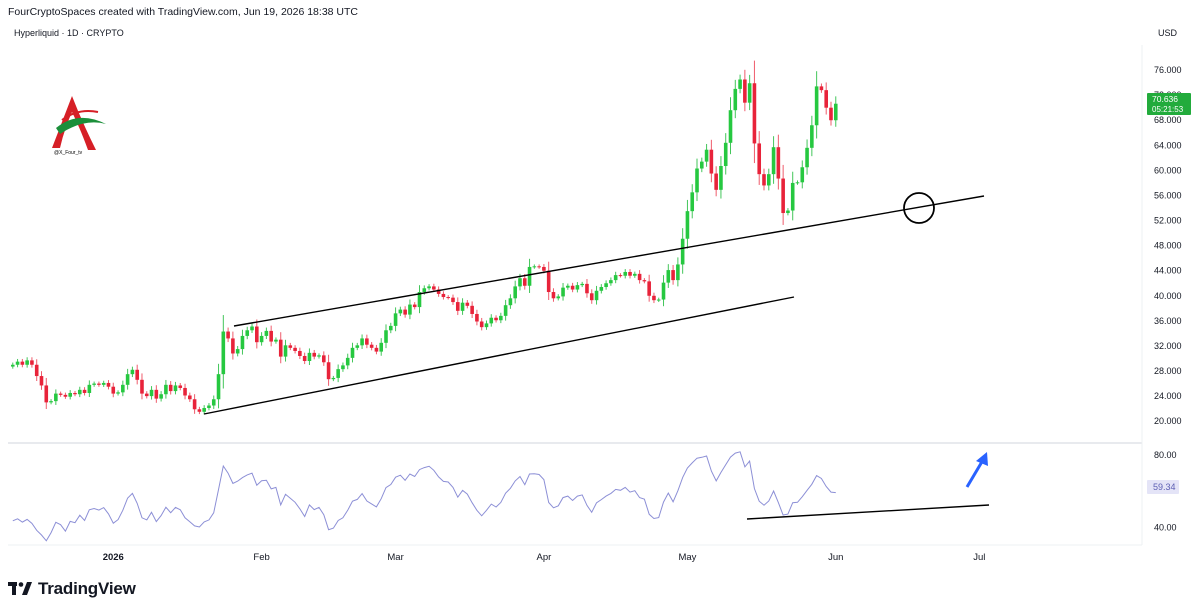 This screenshot has width=1200, height=612. I want to click on price-tick-label: 36.000, so click(1168, 321).